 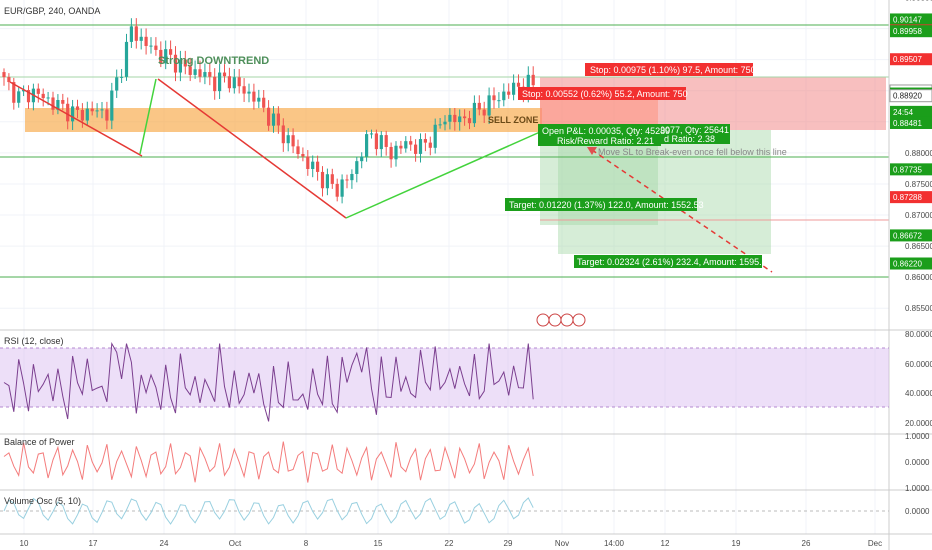 I want to click on event-icons, so click(x=561, y=320).